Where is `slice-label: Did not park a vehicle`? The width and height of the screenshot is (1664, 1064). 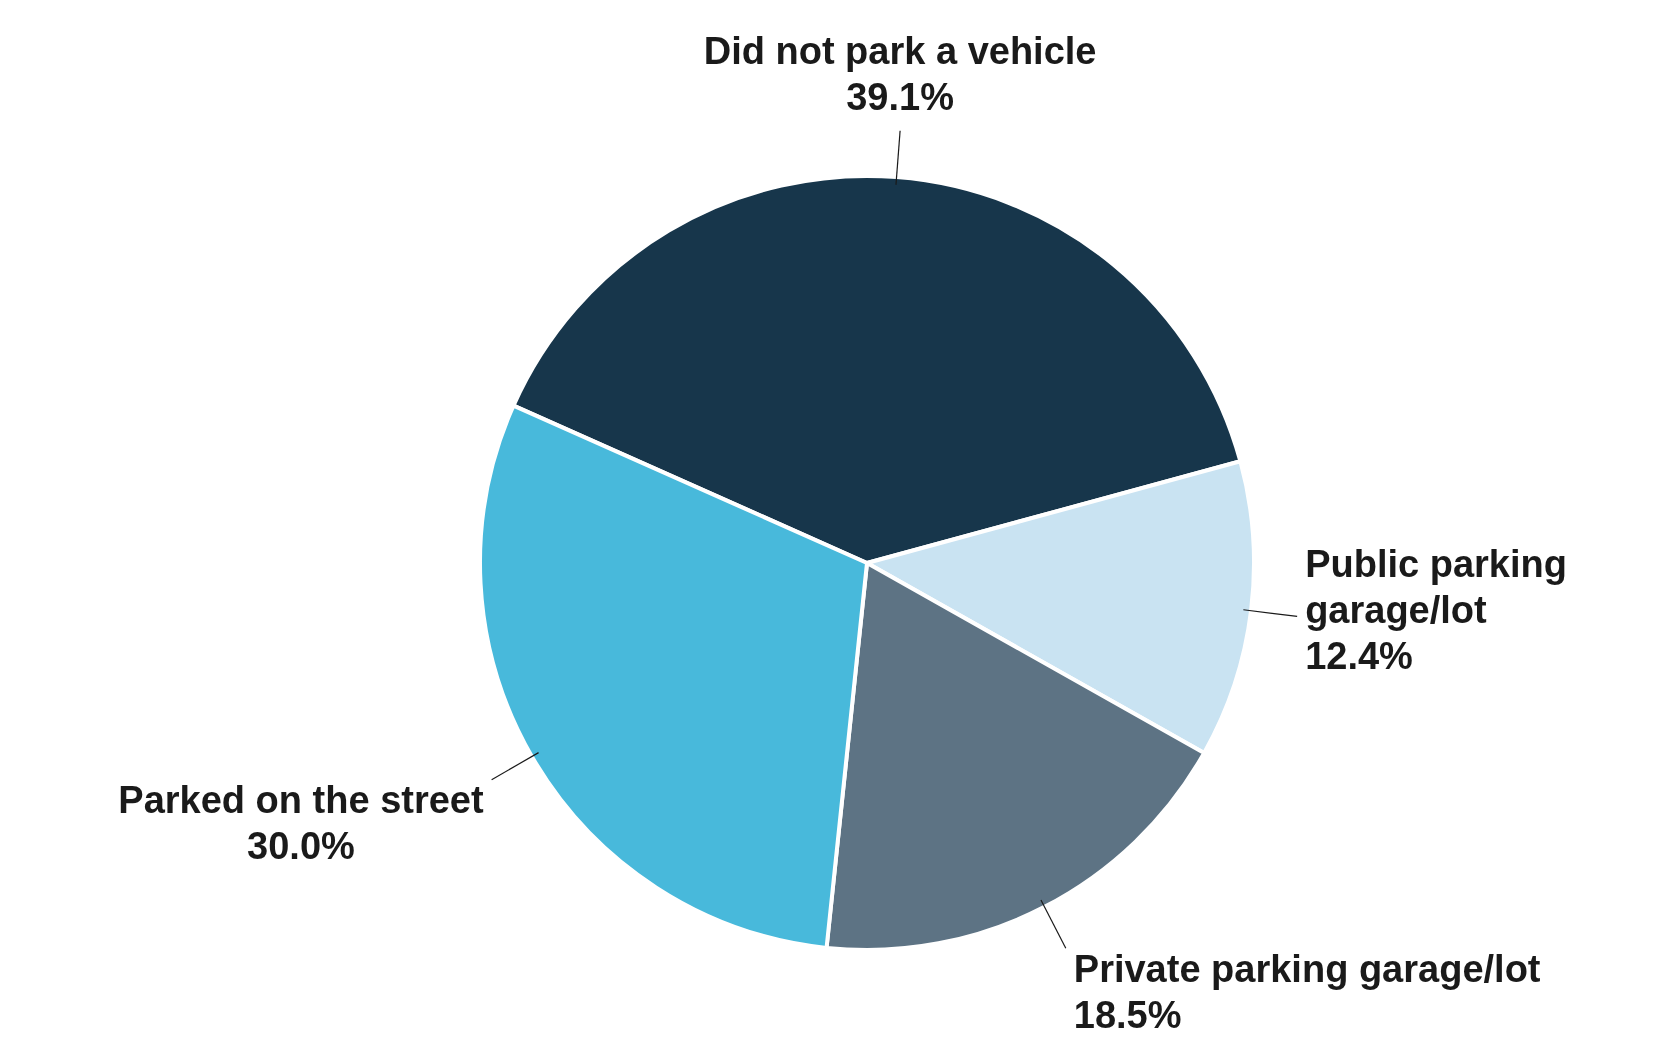
slice-label: Did not park a vehicle is located at coordinates (900, 51).